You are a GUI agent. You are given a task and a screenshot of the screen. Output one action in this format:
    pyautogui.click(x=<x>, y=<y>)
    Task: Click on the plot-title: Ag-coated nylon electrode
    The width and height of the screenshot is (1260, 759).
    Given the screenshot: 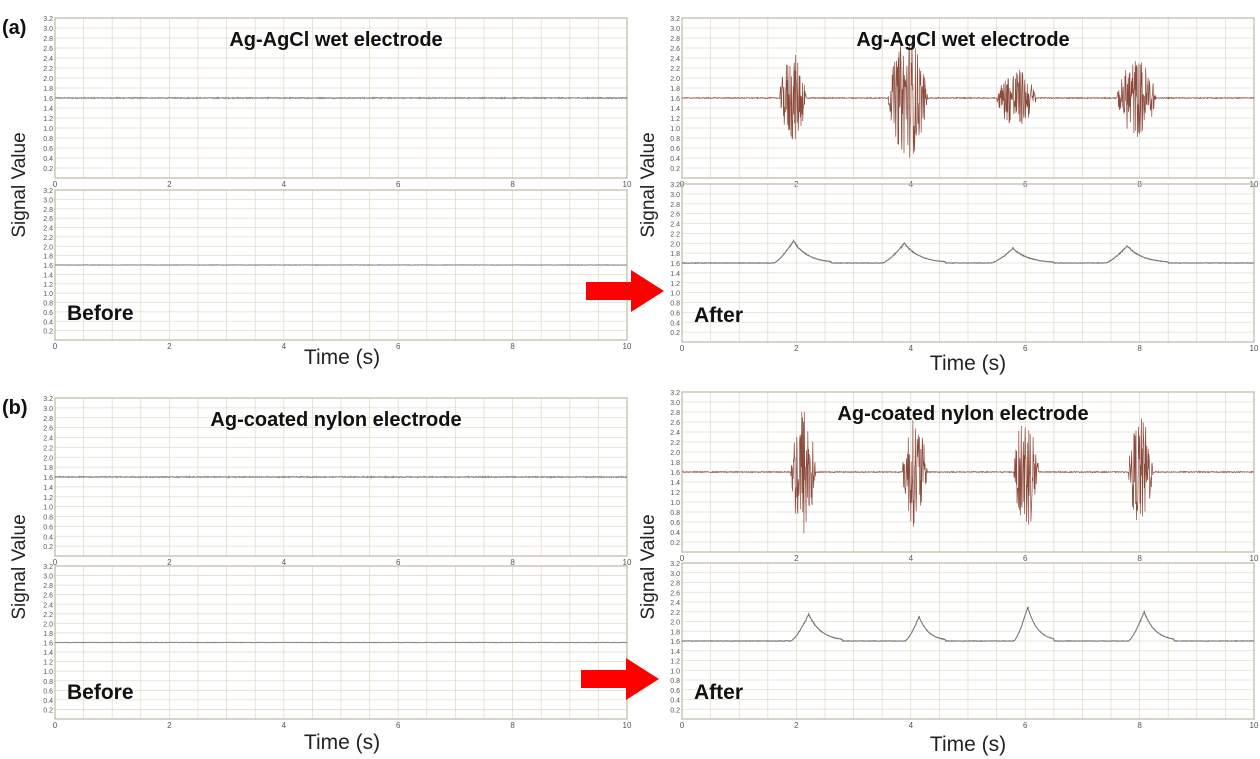 What is the action you would take?
    pyautogui.click(x=962, y=414)
    